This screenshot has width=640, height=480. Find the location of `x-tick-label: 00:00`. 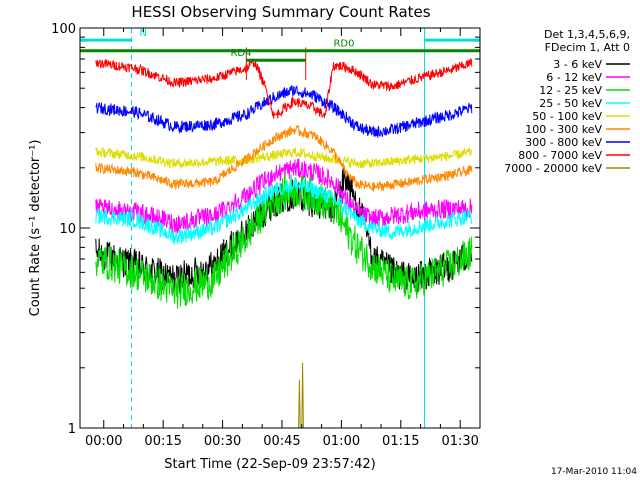

x-tick-label: 00:00 is located at coordinates (103, 441).